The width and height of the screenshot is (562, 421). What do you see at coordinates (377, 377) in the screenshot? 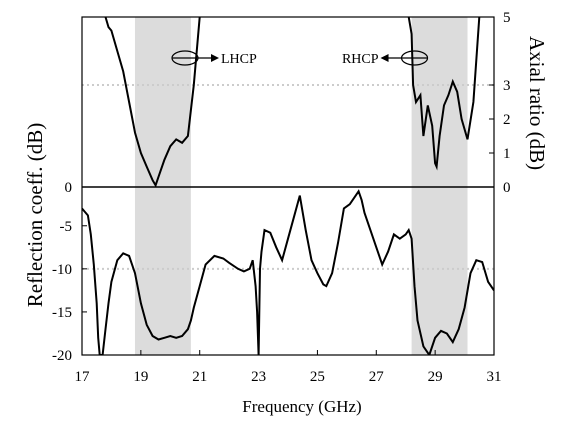
I see `x-tick-label: 27` at bounding box center [377, 377].